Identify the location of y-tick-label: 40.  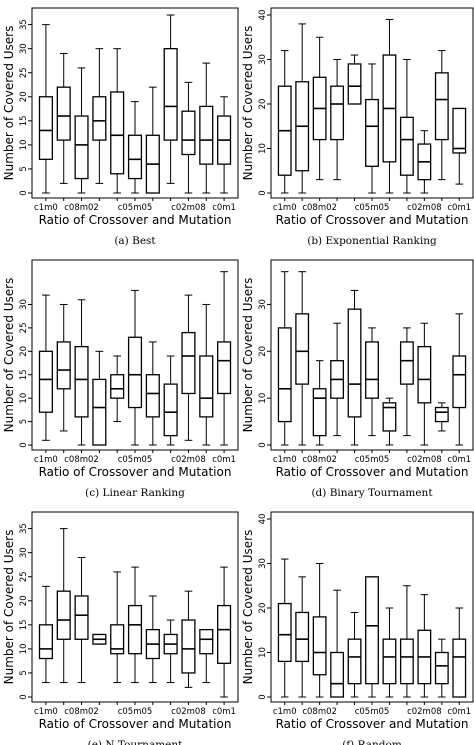
(263, 519).